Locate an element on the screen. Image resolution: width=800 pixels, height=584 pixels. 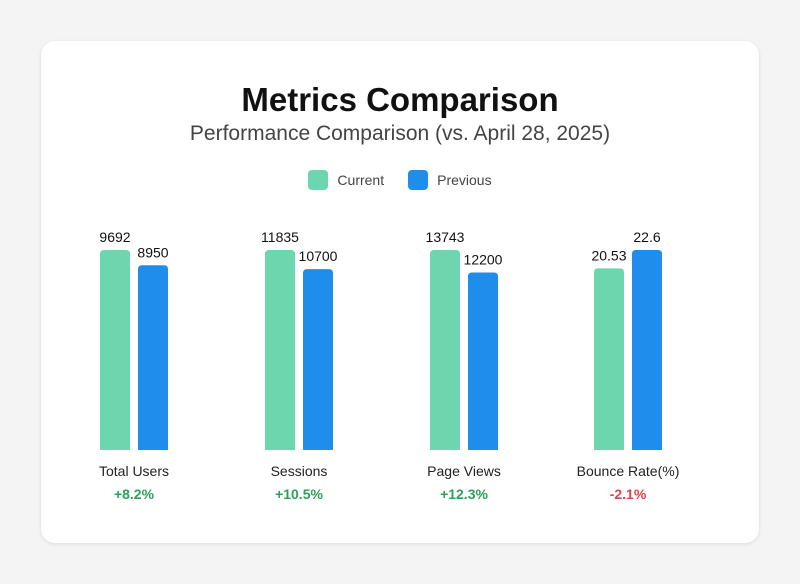
change-label-4: -2.1% is located at coordinates (628, 494).